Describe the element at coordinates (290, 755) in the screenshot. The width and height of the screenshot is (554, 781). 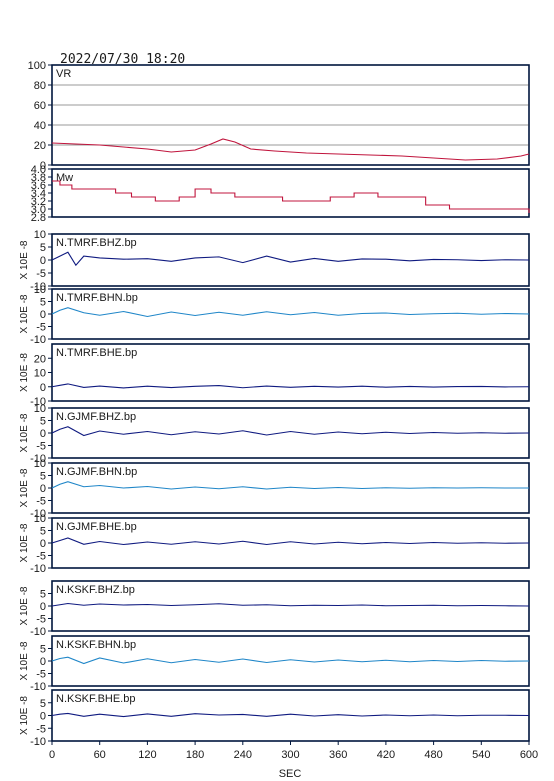
I see `x-tick-label: 300` at that location.